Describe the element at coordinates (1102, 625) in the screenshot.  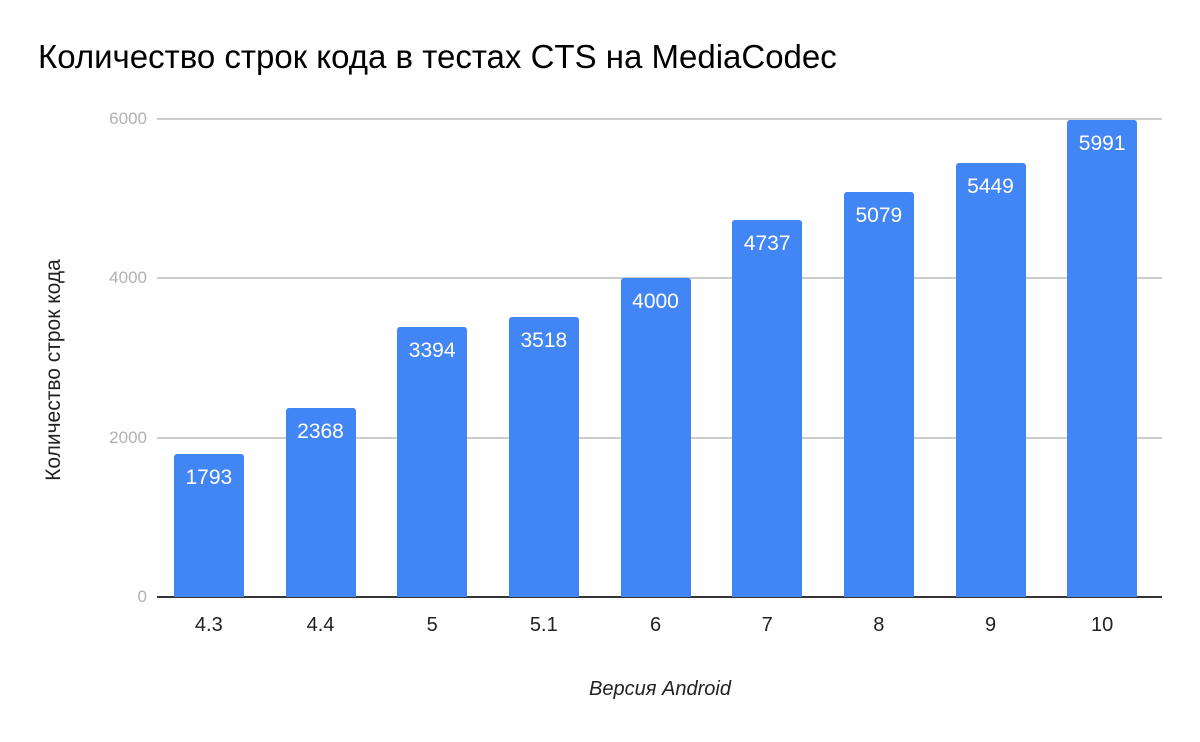
I see `x-tick-label: 10` at that location.